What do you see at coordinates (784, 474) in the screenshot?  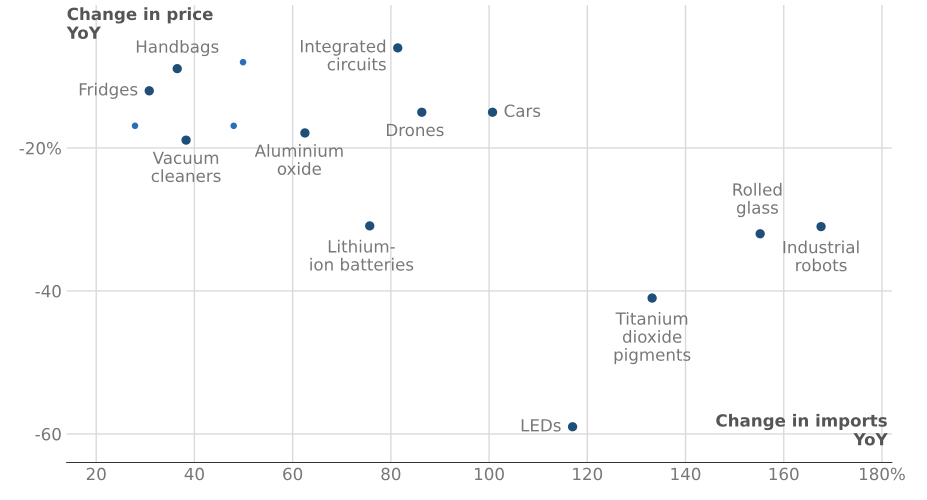 I see `x-tick-label: 160` at bounding box center [784, 474].